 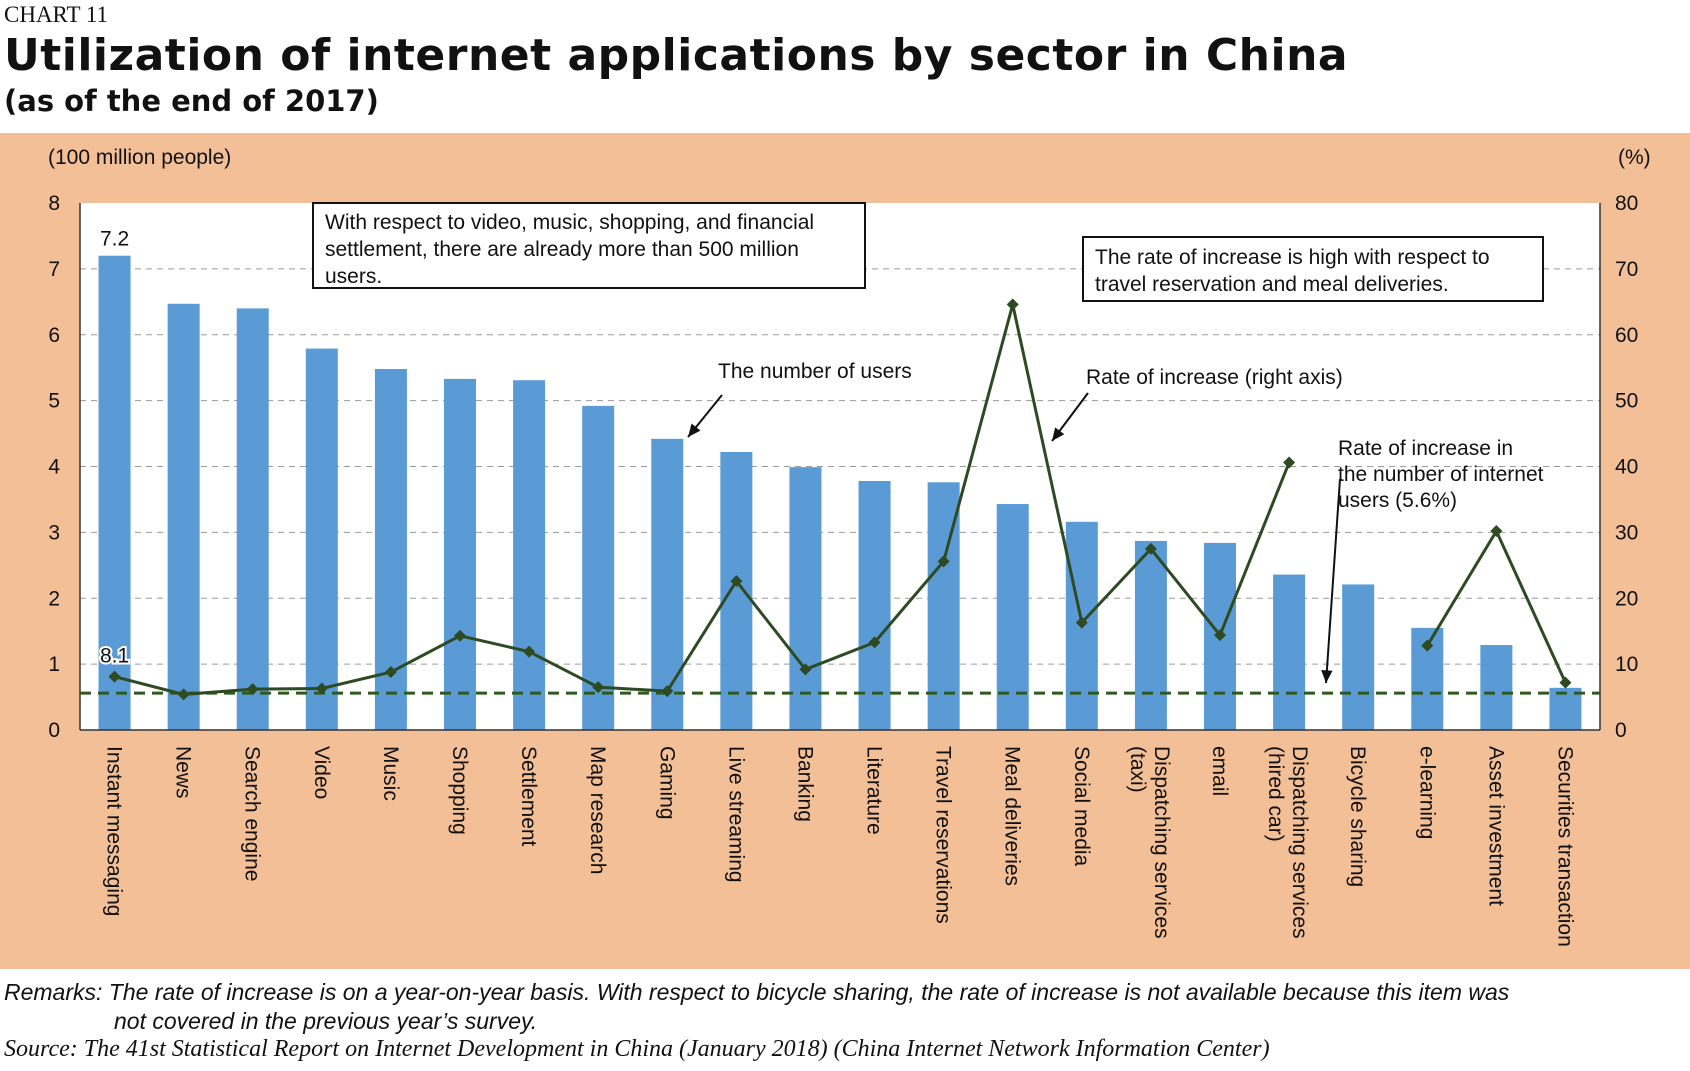 I want to click on category-label-line: (hired car), so click(x=1275, y=794).